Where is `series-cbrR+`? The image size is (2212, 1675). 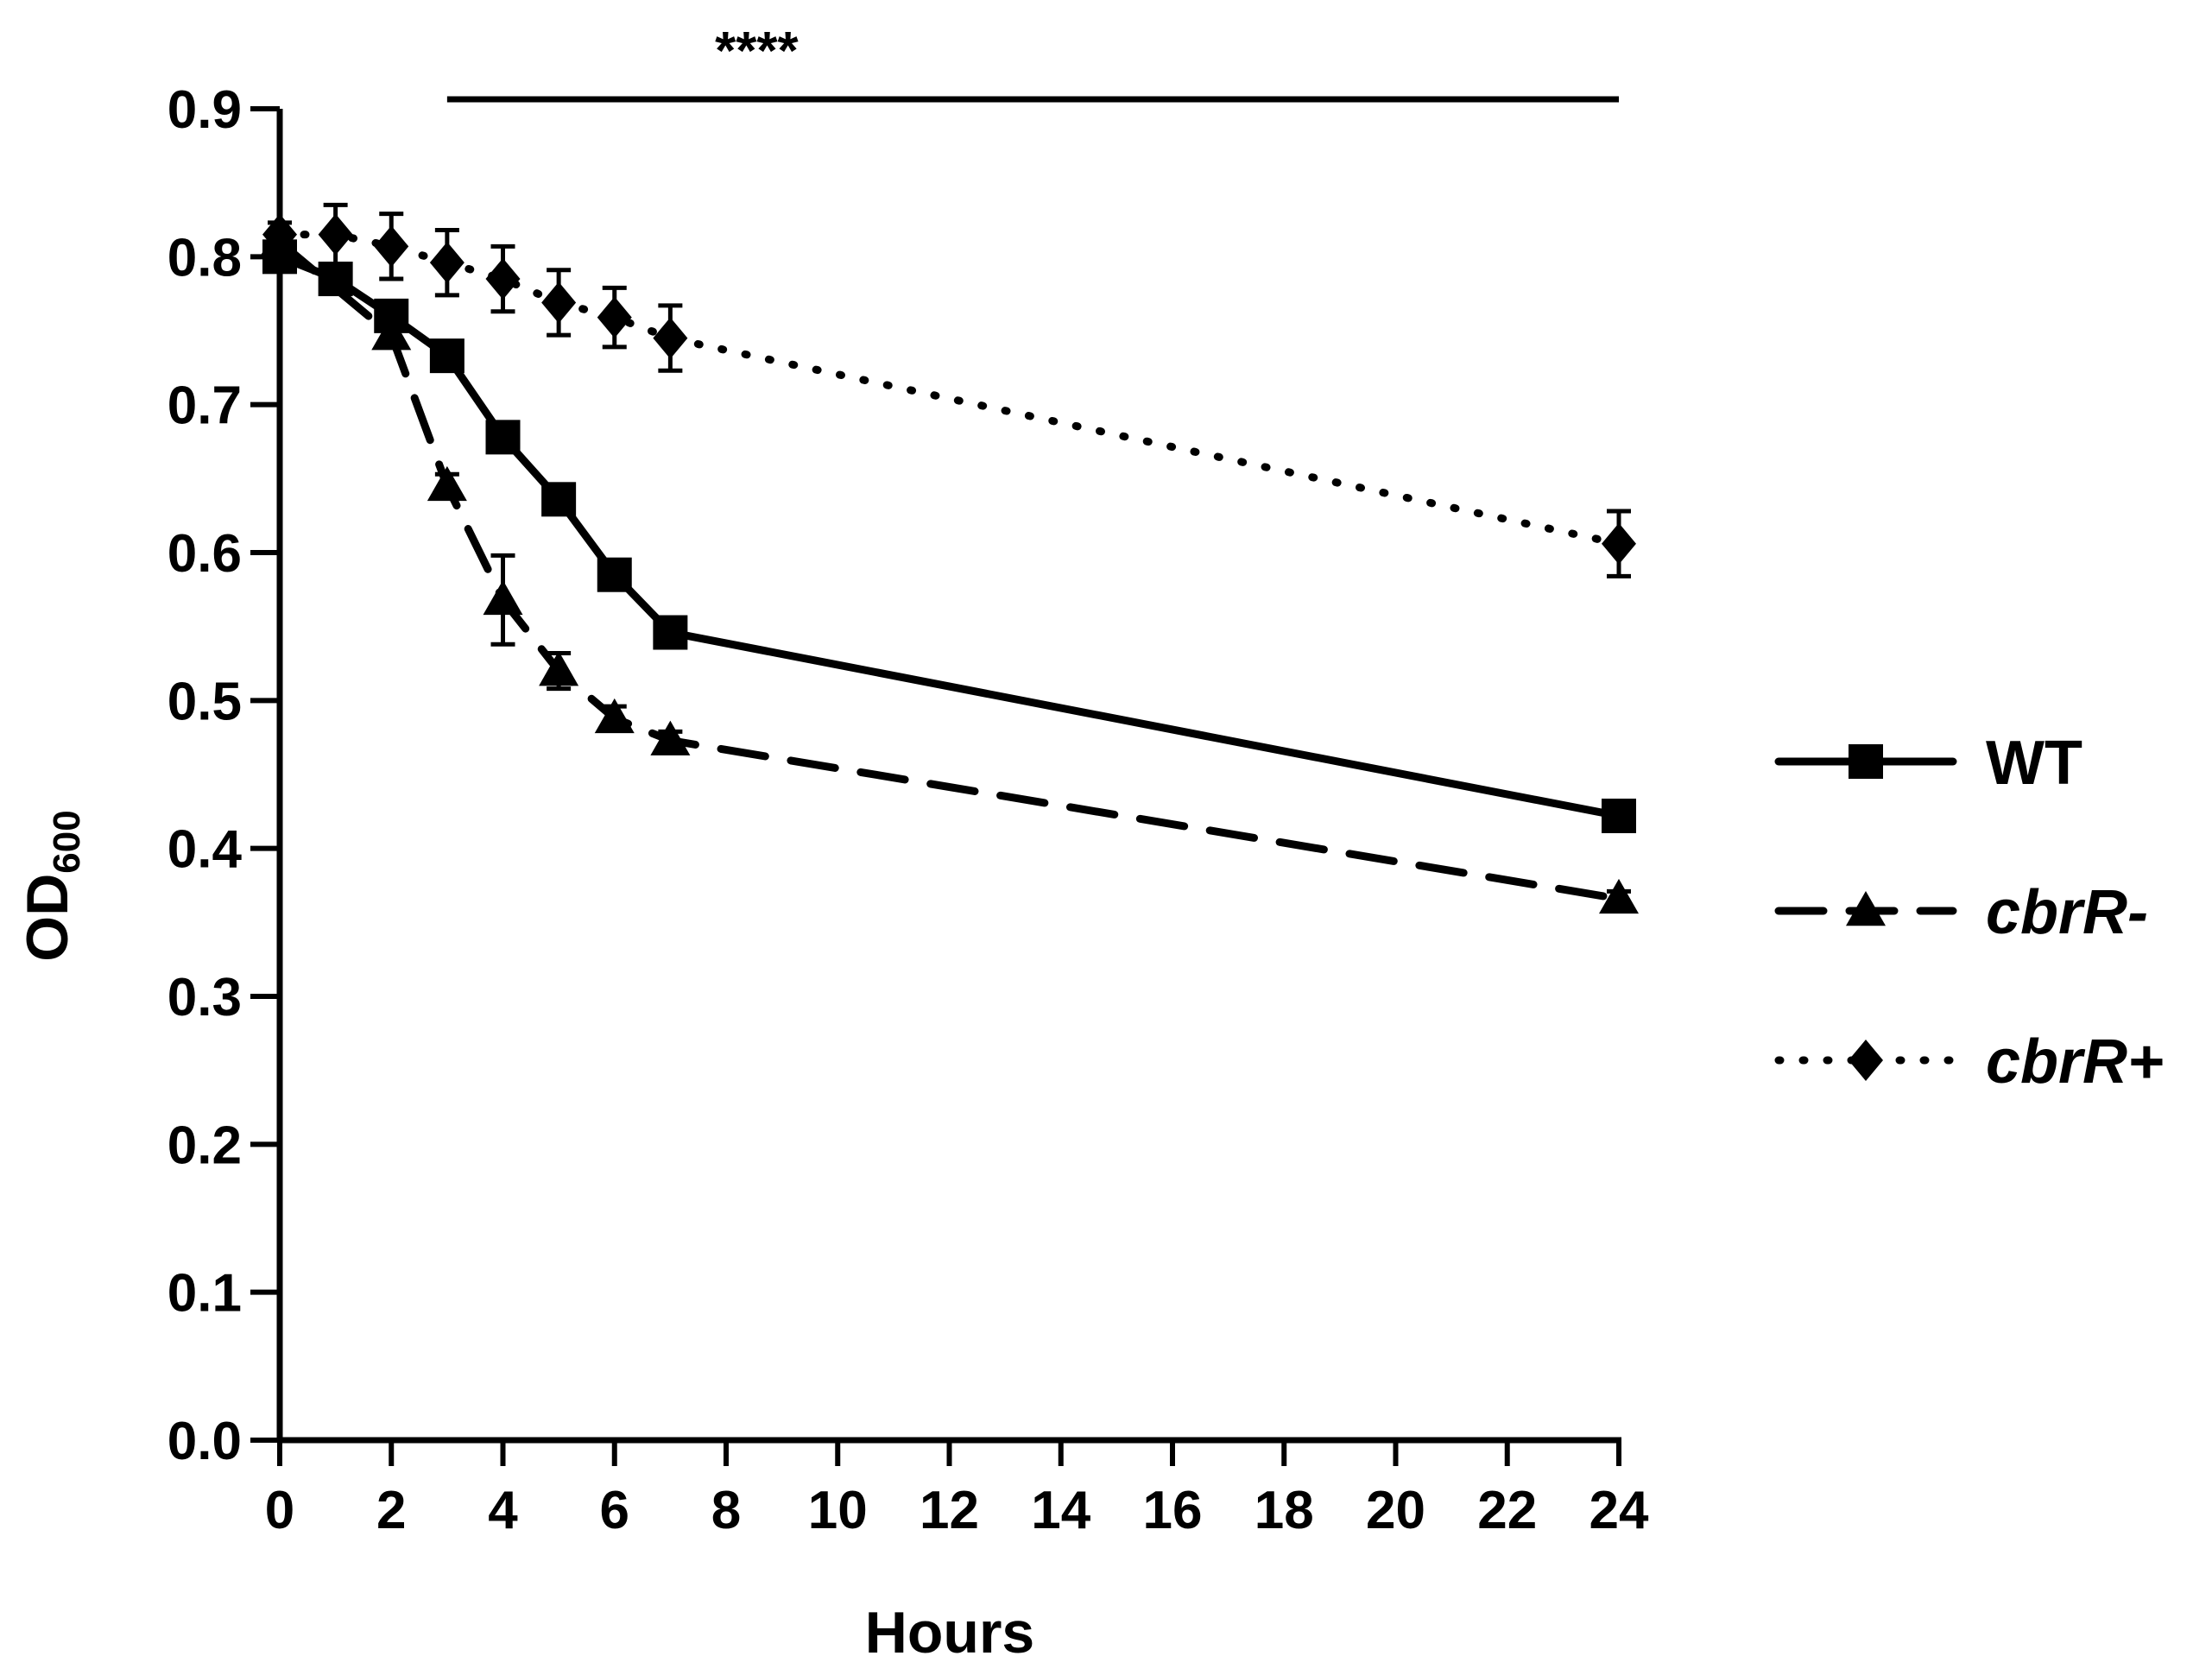 series-cbrR+ is located at coordinates (949, 390).